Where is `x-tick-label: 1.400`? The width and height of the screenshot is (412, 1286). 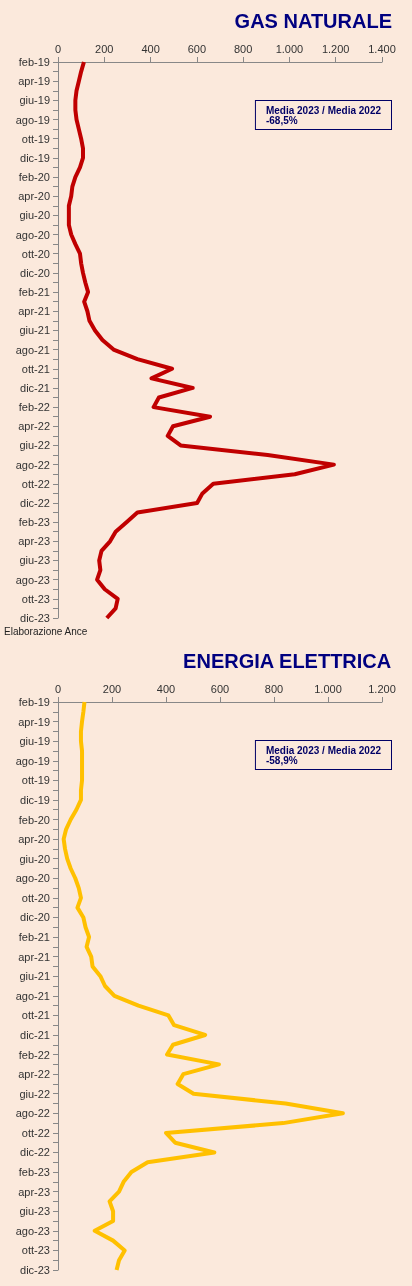 x-tick-label: 1.400 is located at coordinates (382, 48).